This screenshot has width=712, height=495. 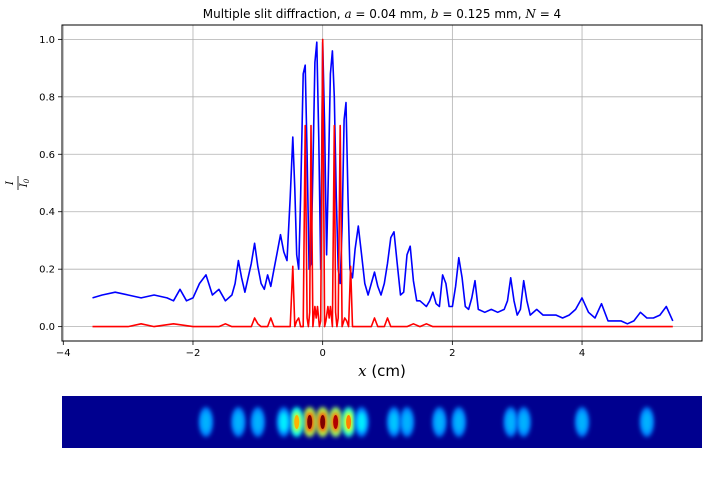 I want to click on y-tick-label: 0.6, so click(x=47, y=155).